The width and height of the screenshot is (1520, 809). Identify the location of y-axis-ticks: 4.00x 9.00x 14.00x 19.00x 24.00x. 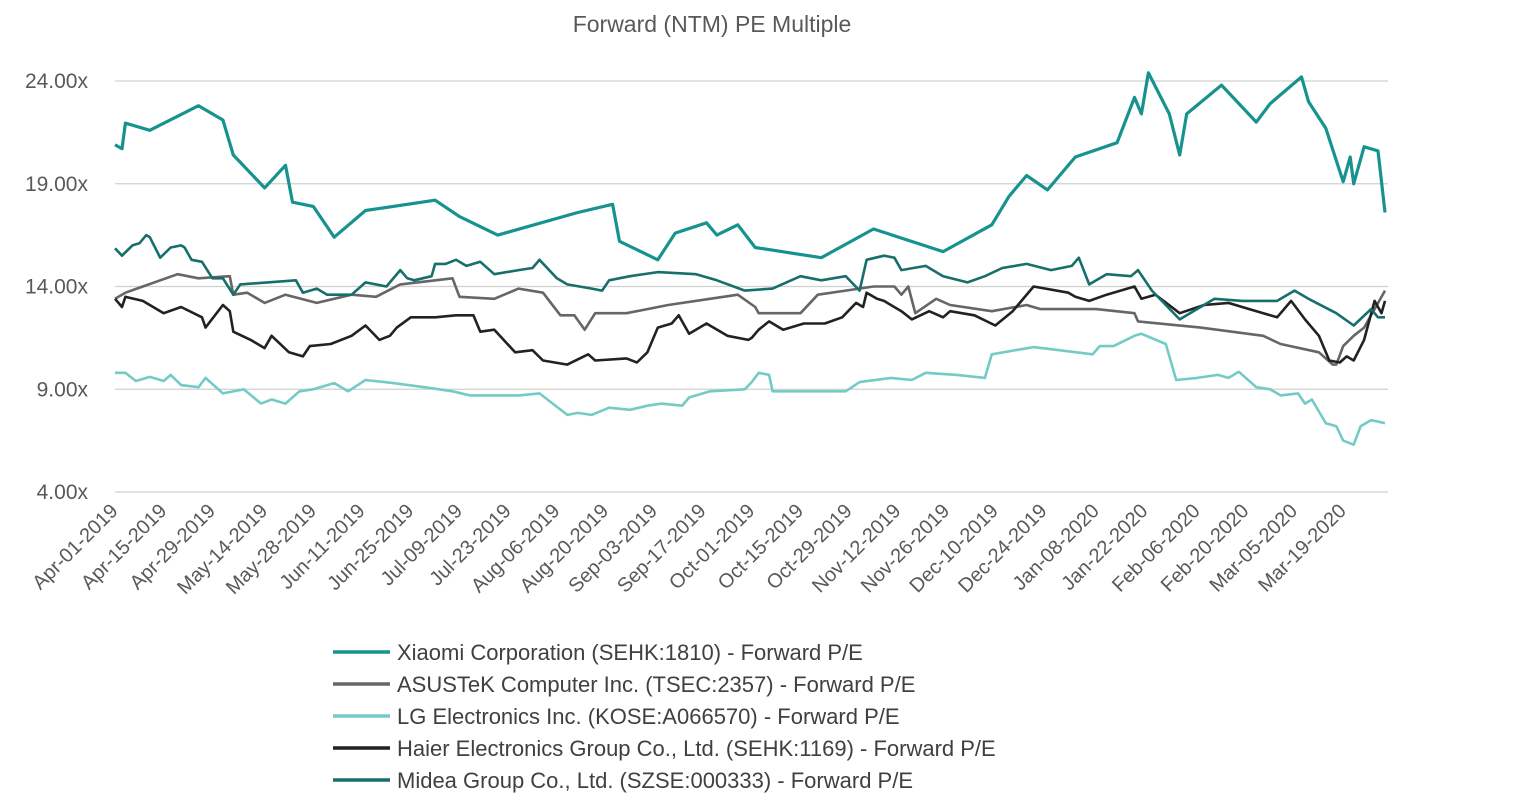
(57, 287).